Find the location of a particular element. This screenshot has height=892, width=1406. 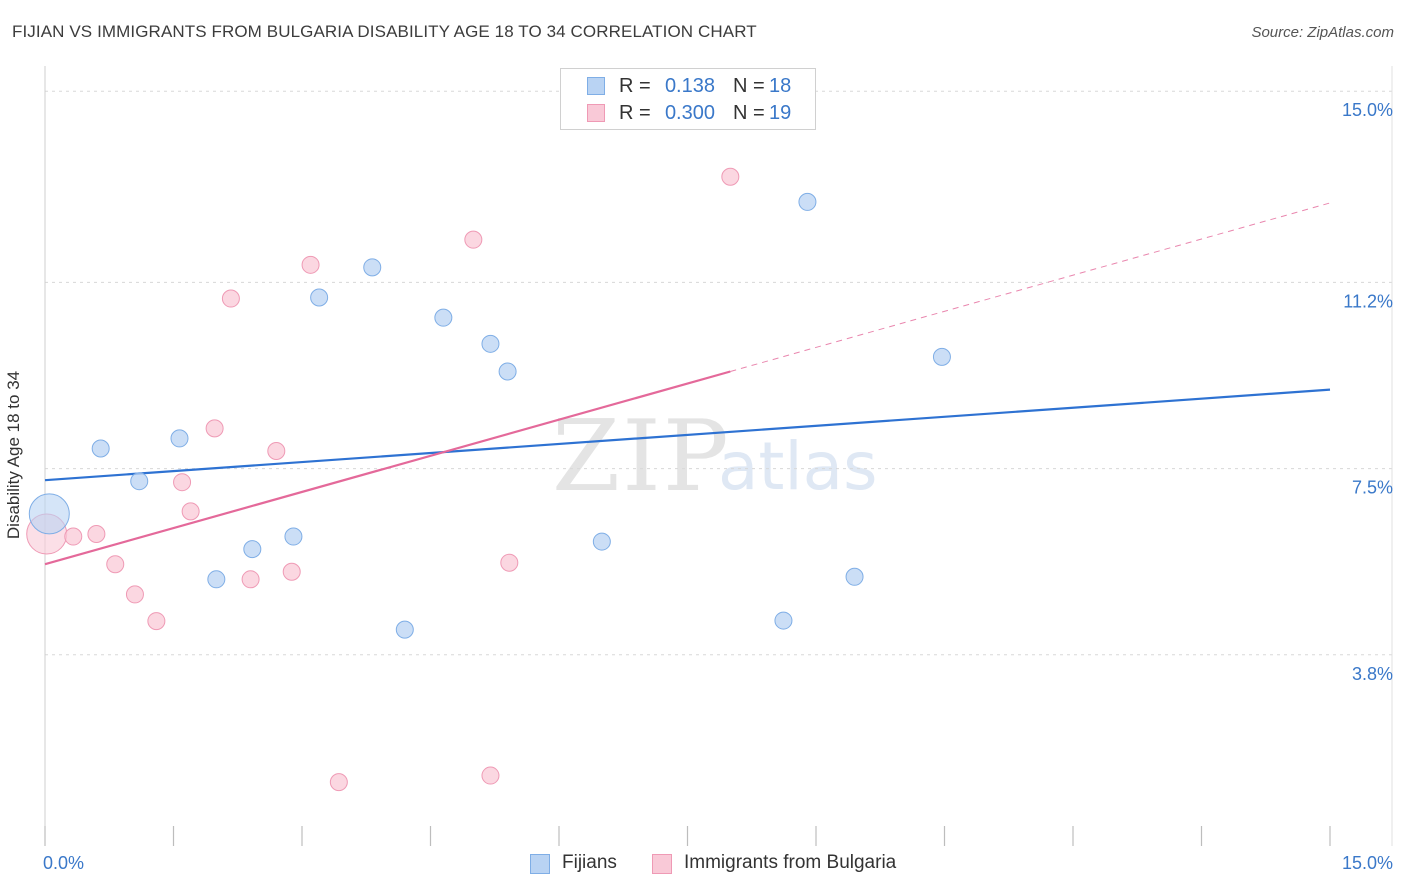

legend-r-value: 0.138 is located at coordinates (689, 86).